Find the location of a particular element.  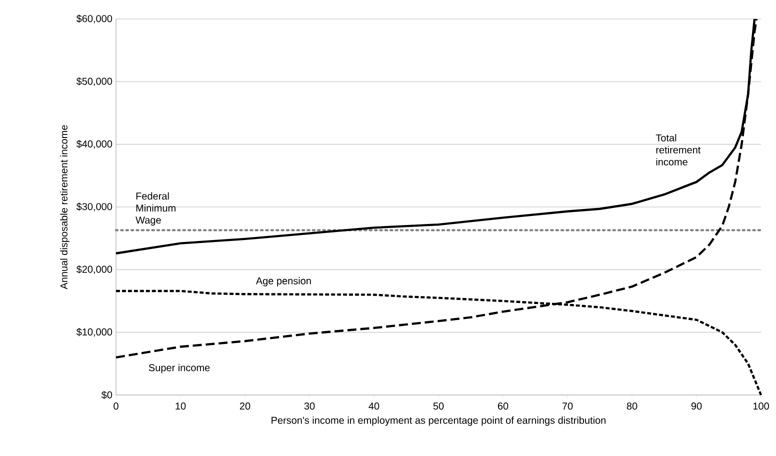

y-tick-label: $0 is located at coordinates (106, 395).